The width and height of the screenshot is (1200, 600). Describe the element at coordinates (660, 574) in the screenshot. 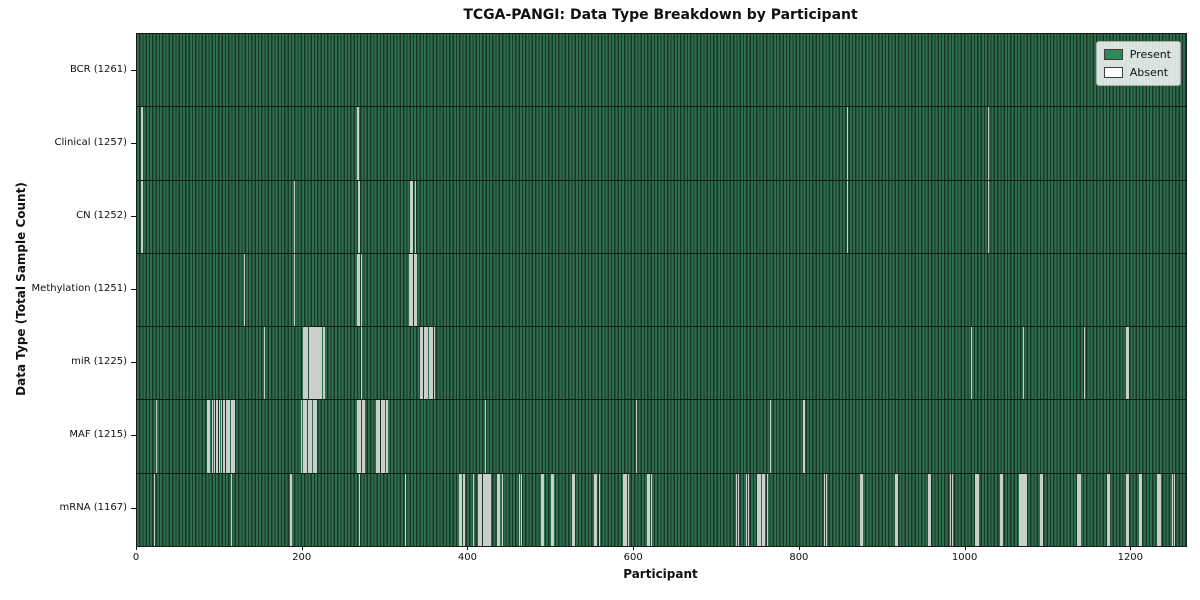

I see `x-axis-label: Participant` at that location.